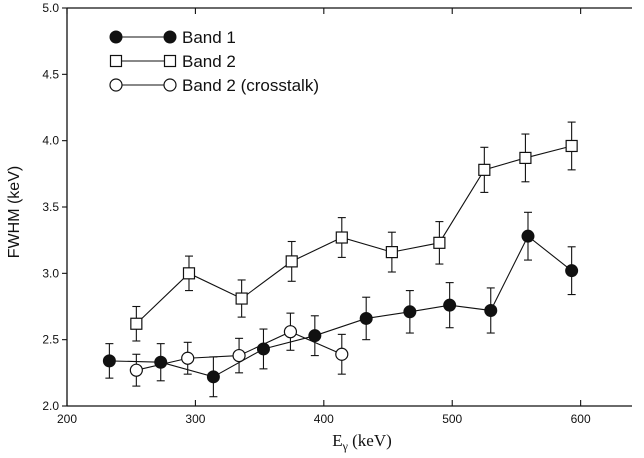 This screenshot has height=458, width=644. What do you see at coordinates (50, 8) in the screenshot?
I see `y-tick-label: 5.0` at bounding box center [50, 8].